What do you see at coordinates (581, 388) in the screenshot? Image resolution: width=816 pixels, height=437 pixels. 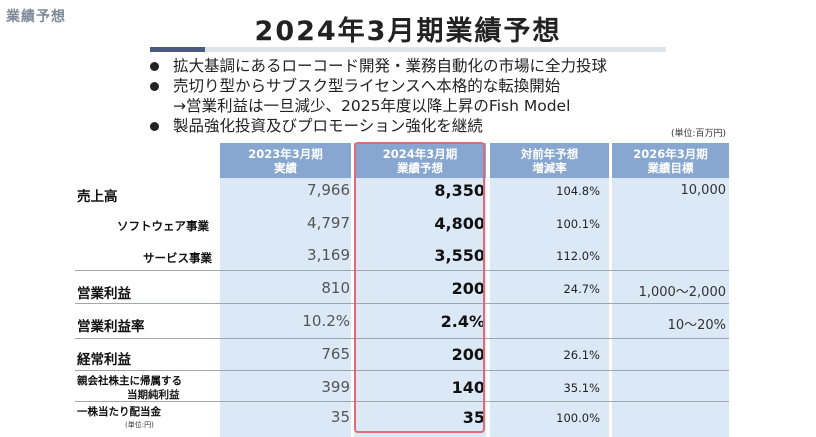 I see `cell-rate: 35.1%` at bounding box center [581, 388].